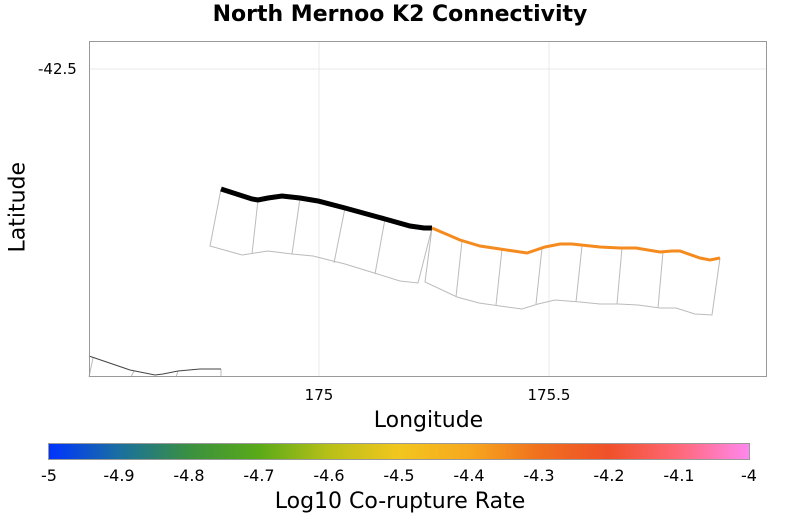 This screenshot has width=800, height=525. What do you see at coordinates (399, 475) in the screenshot?
I see `colorbar-tick-label: -4.5` at bounding box center [399, 475].